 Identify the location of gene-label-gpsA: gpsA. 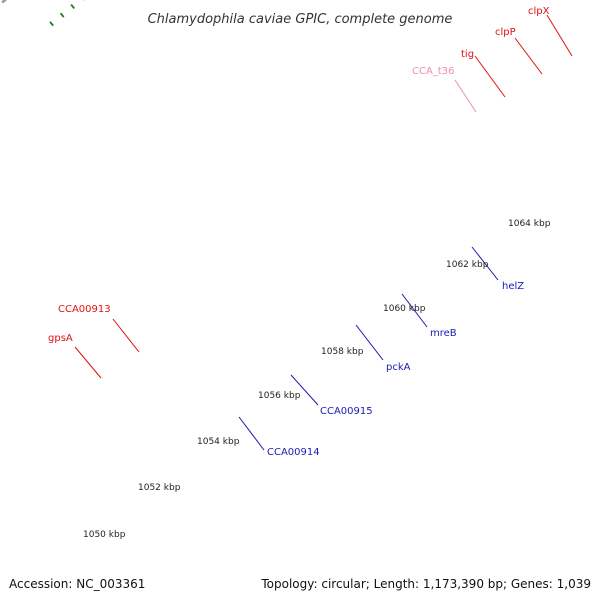
(60, 338).